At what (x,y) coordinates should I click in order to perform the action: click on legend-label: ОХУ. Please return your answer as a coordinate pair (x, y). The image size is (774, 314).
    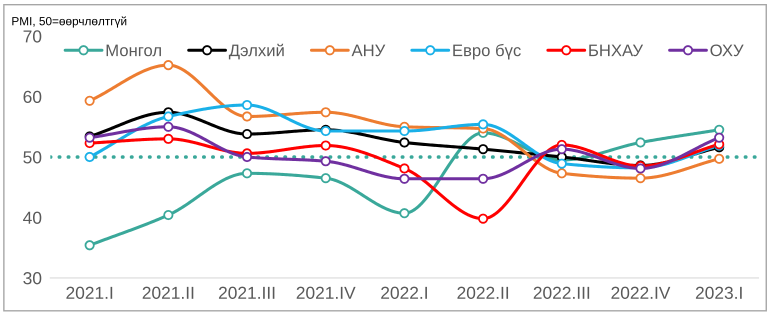
    Looking at the image, I should click on (727, 50).